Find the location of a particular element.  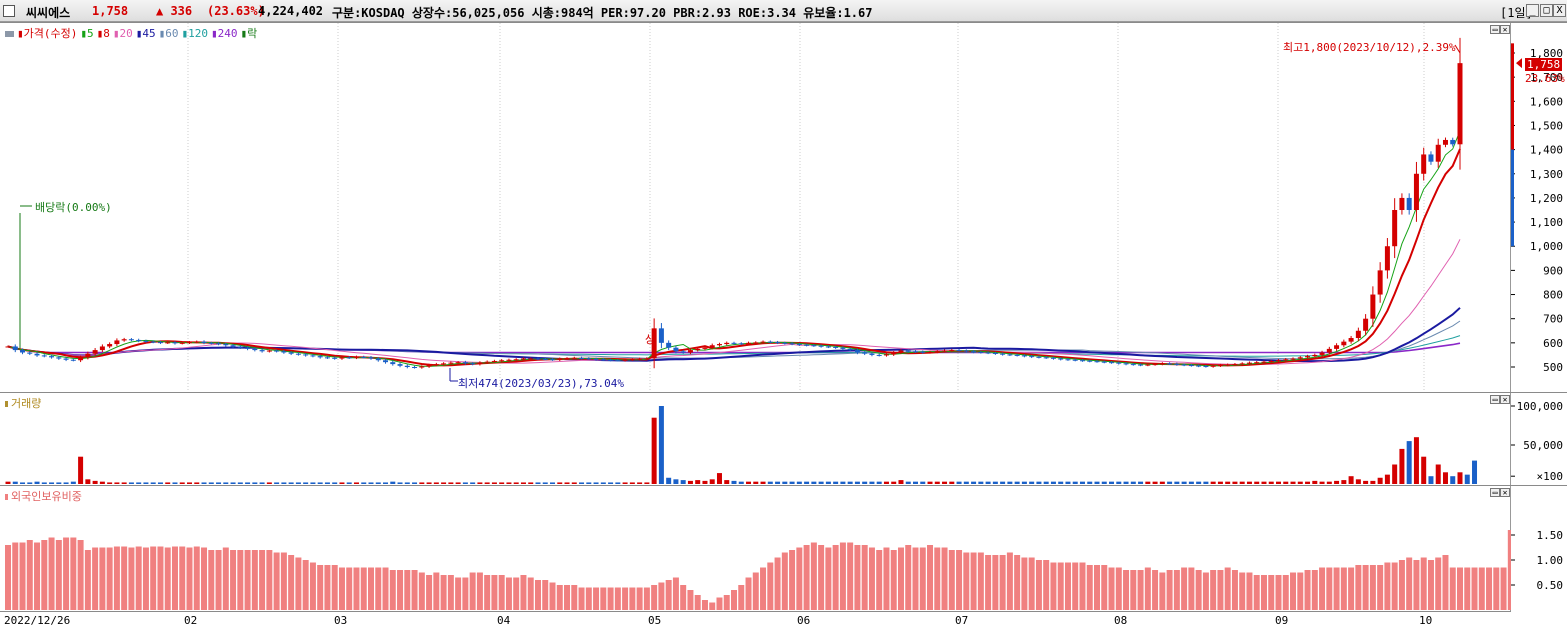

legend-item-0: ▮가격(수정) is located at coordinates (47, 33).